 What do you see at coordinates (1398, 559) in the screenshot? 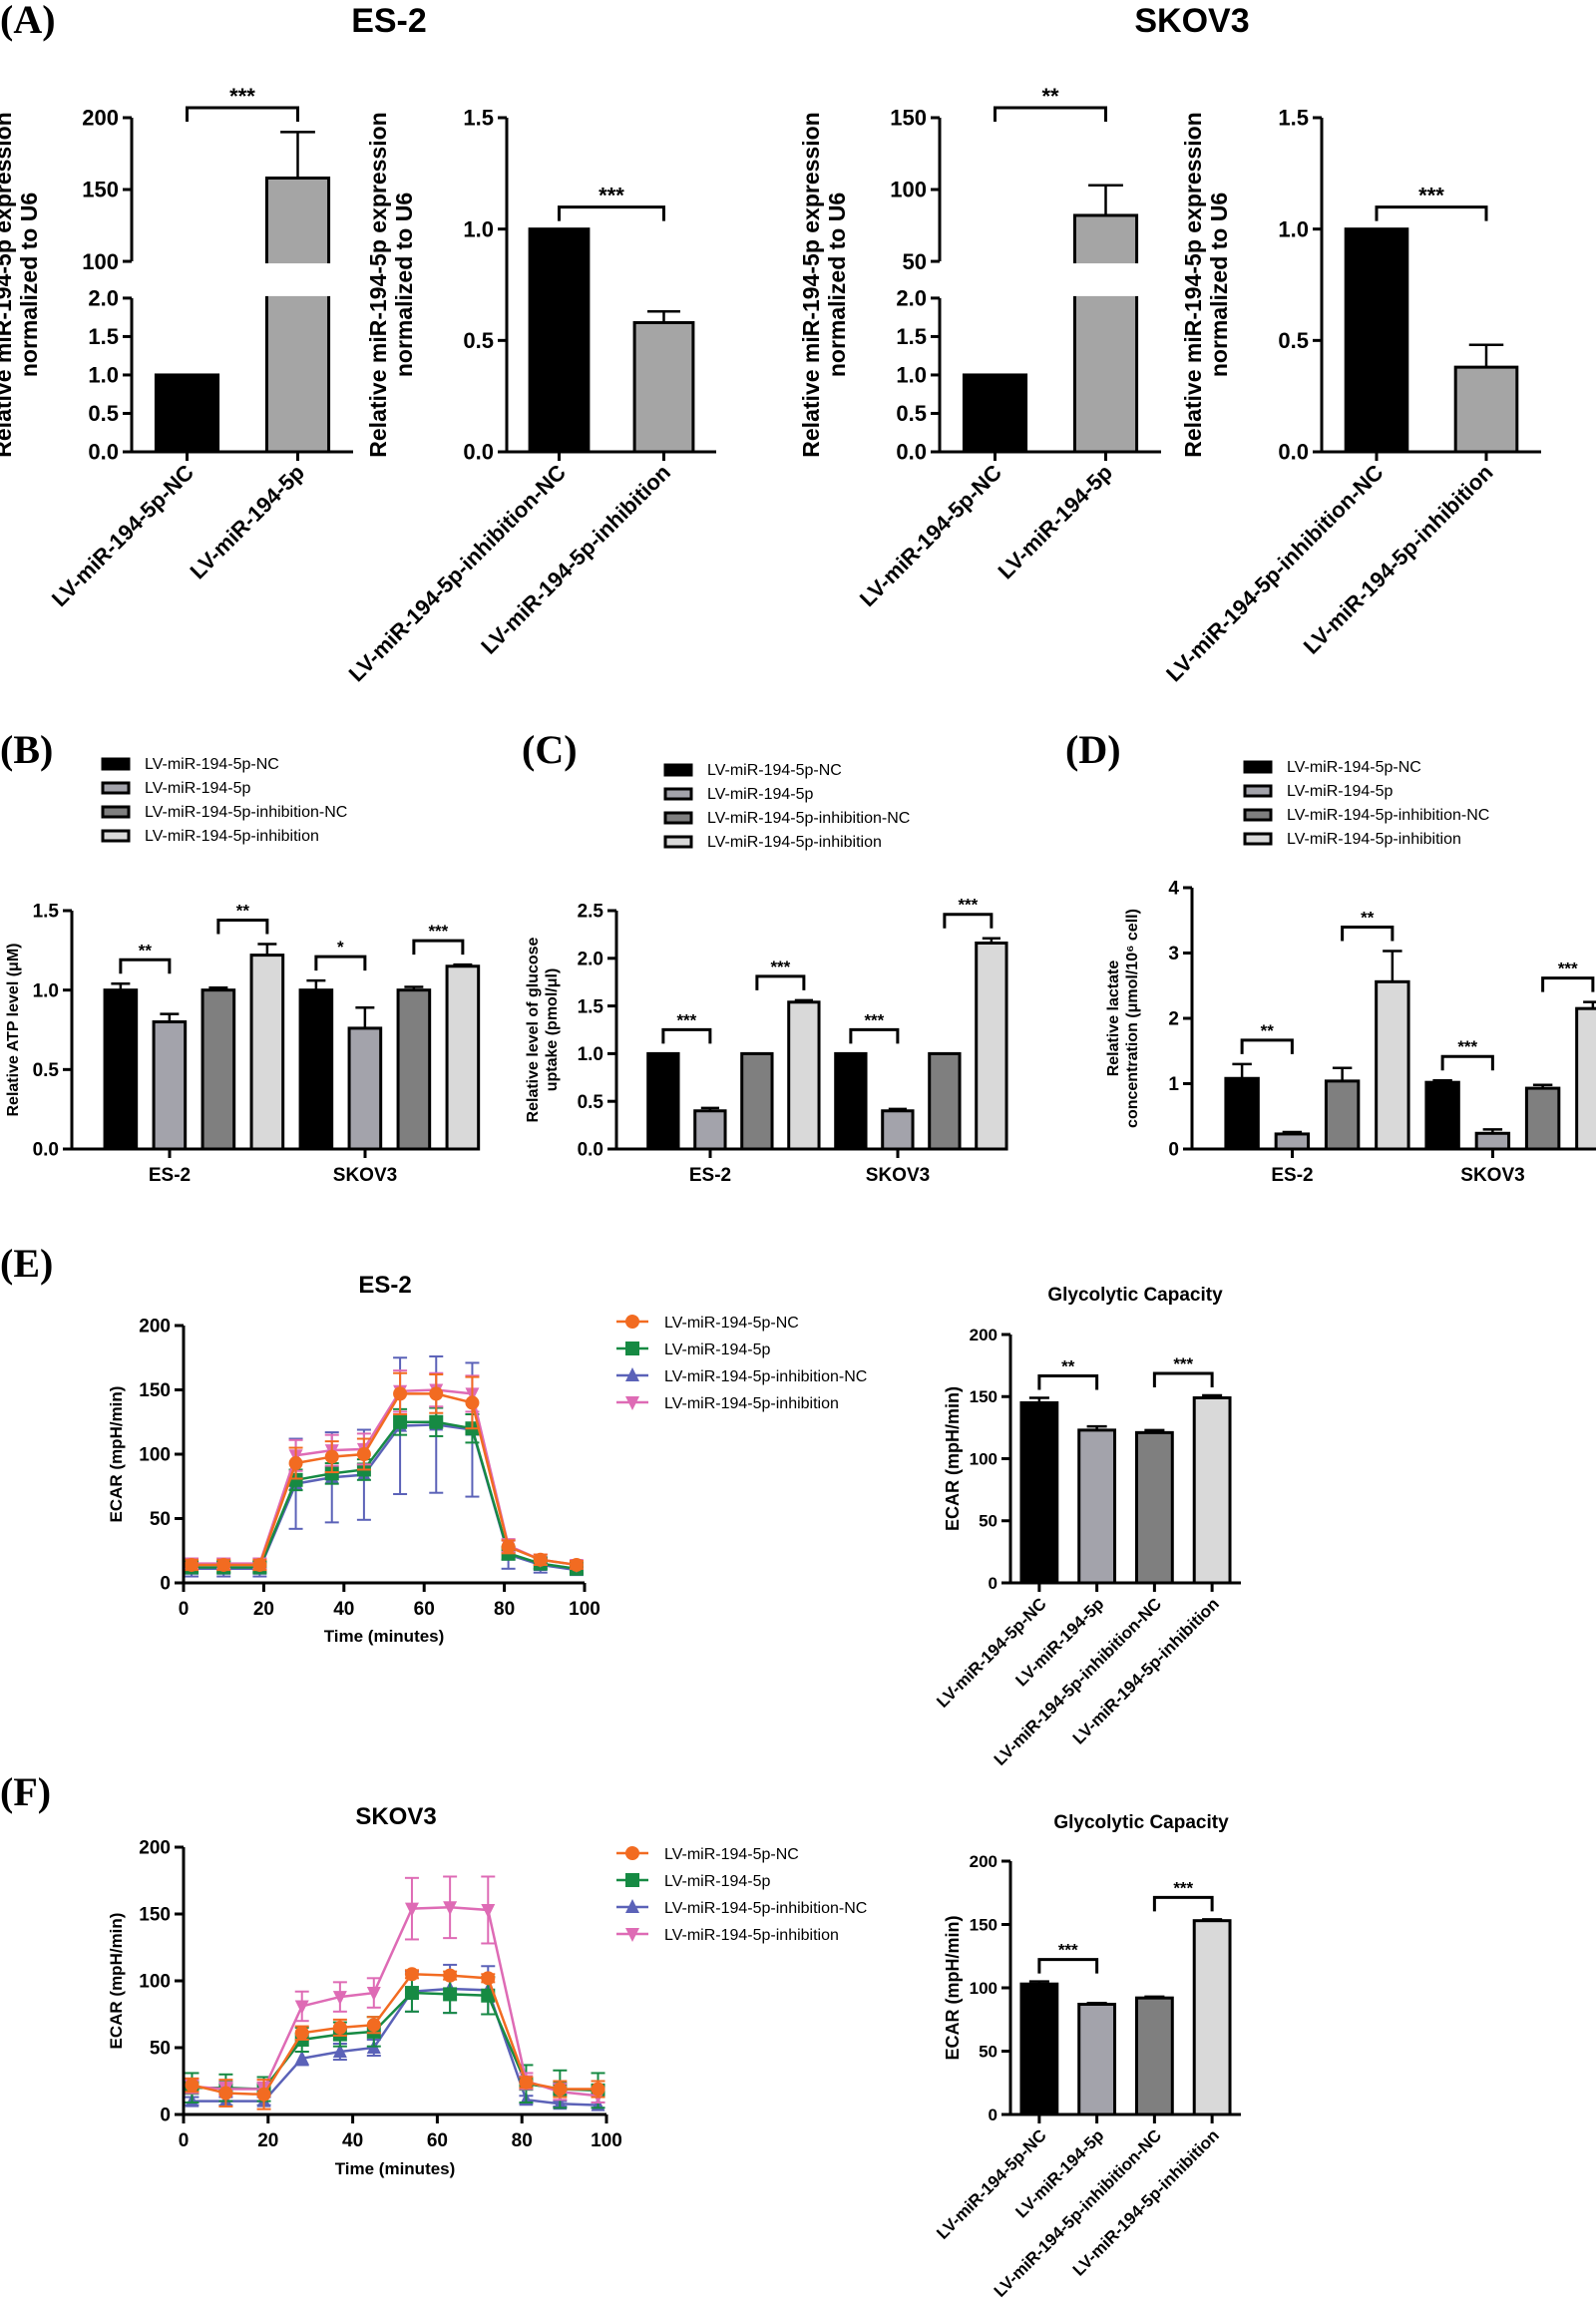
I see `x-tick-label: LV-miR-194-5p-inhibition` at bounding box center [1398, 559].